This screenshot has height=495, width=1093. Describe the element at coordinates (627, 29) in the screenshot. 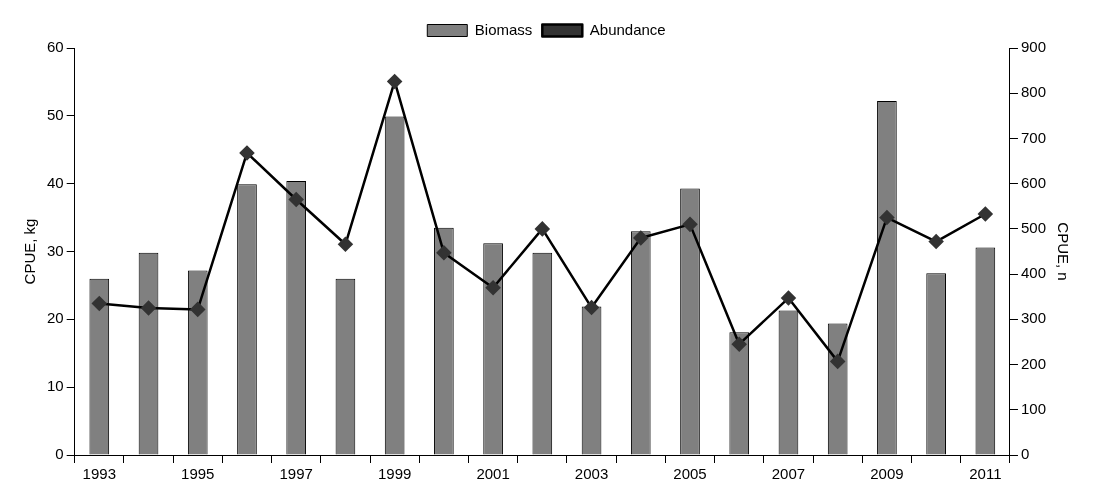

I see `legend-label: Abundance` at that location.